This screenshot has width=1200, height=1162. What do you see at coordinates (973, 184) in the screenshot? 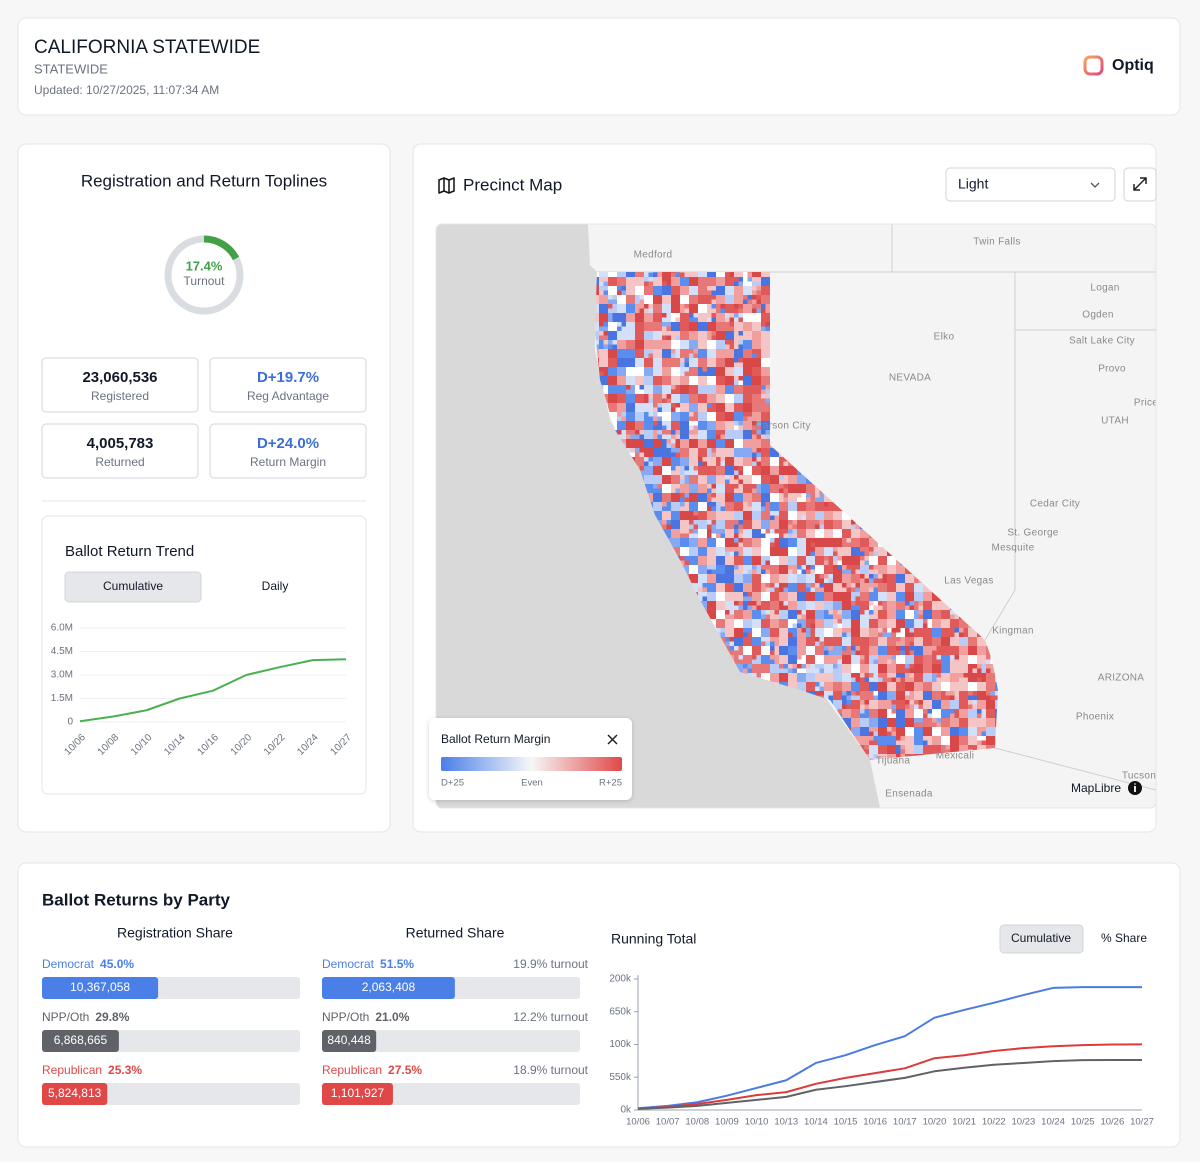
I see `style-select-value: Light` at bounding box center [973, 184].